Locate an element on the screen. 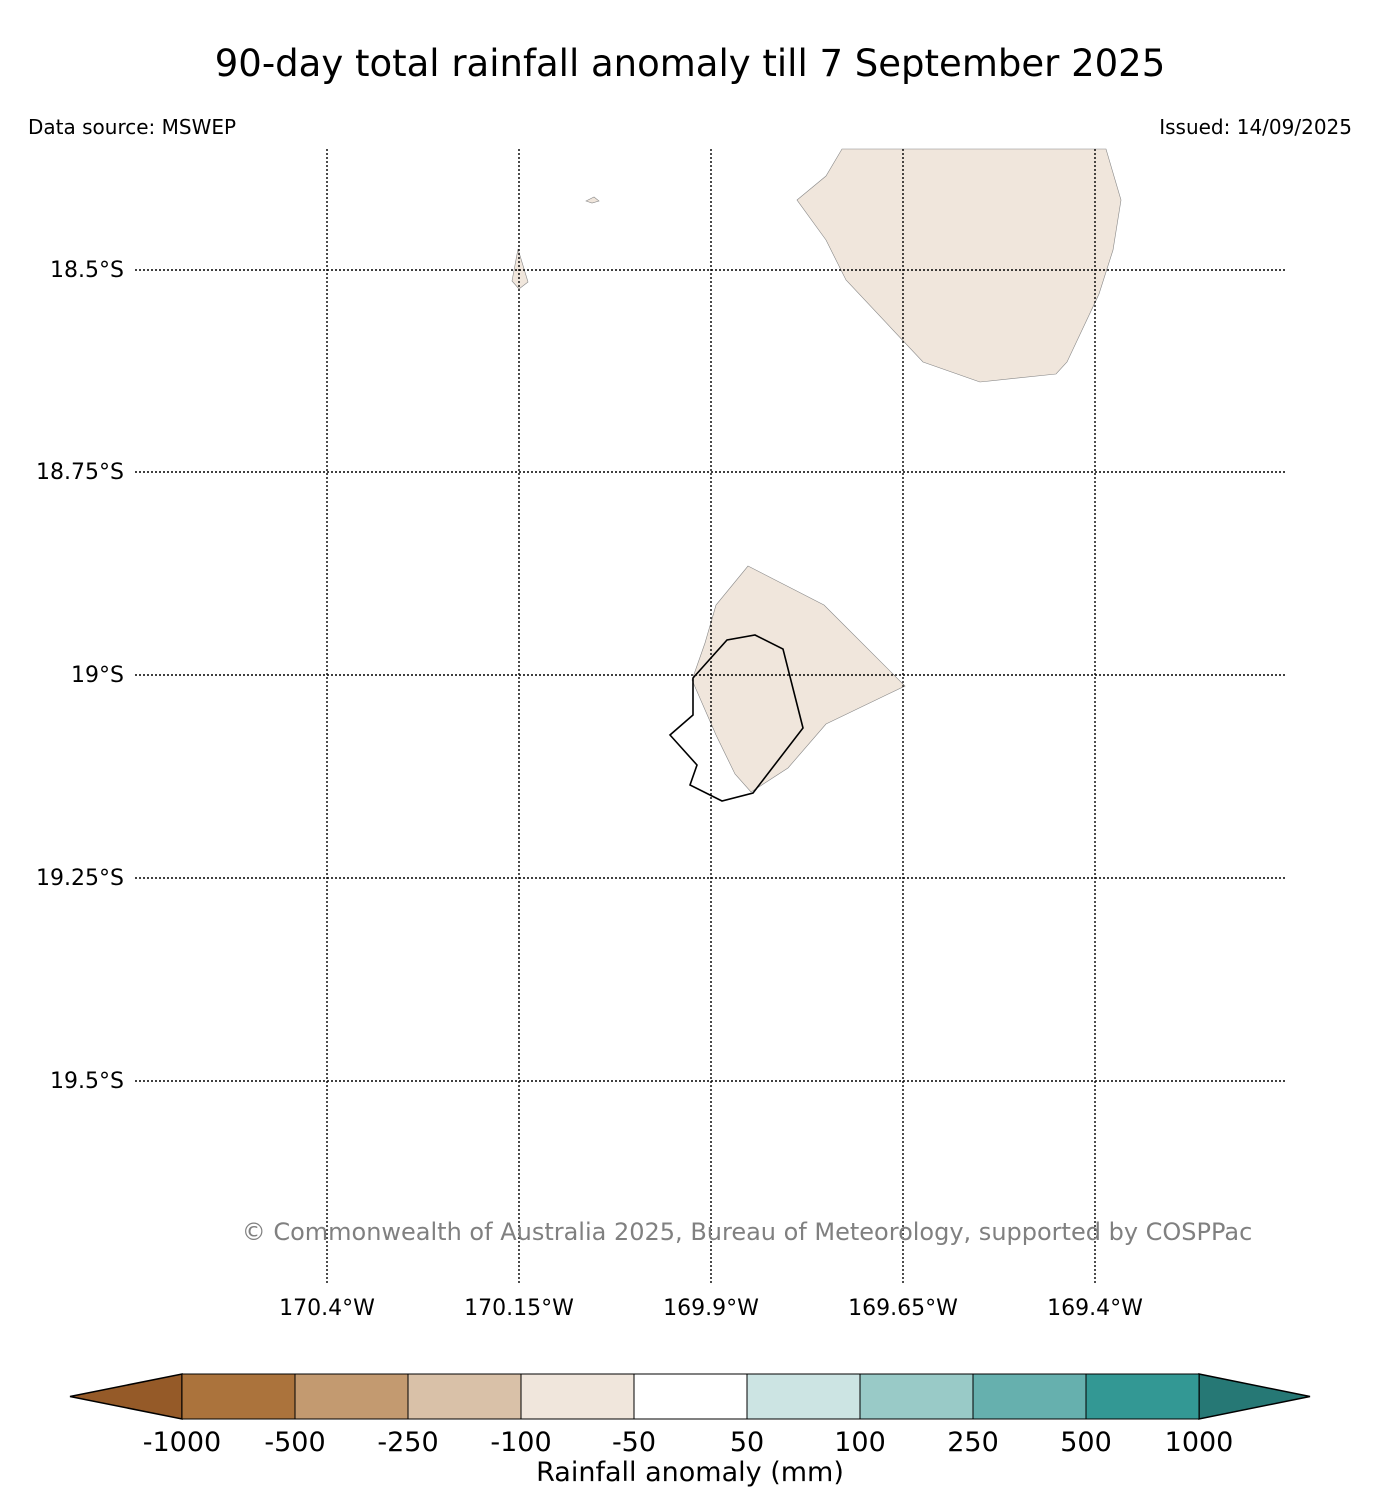 The width and height of the screenshot is (1380, 1494). colorbar-tick-label: -50 is located at coordinates (634, 1442).